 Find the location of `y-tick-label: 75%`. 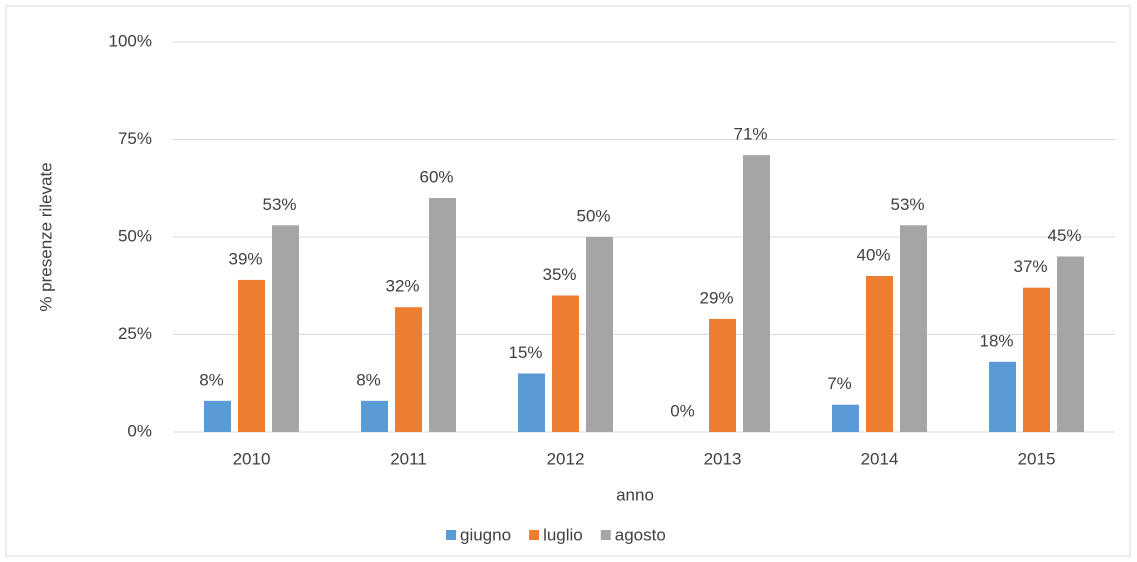

y-tick-label: 75% is located at coordinates (135, 138).